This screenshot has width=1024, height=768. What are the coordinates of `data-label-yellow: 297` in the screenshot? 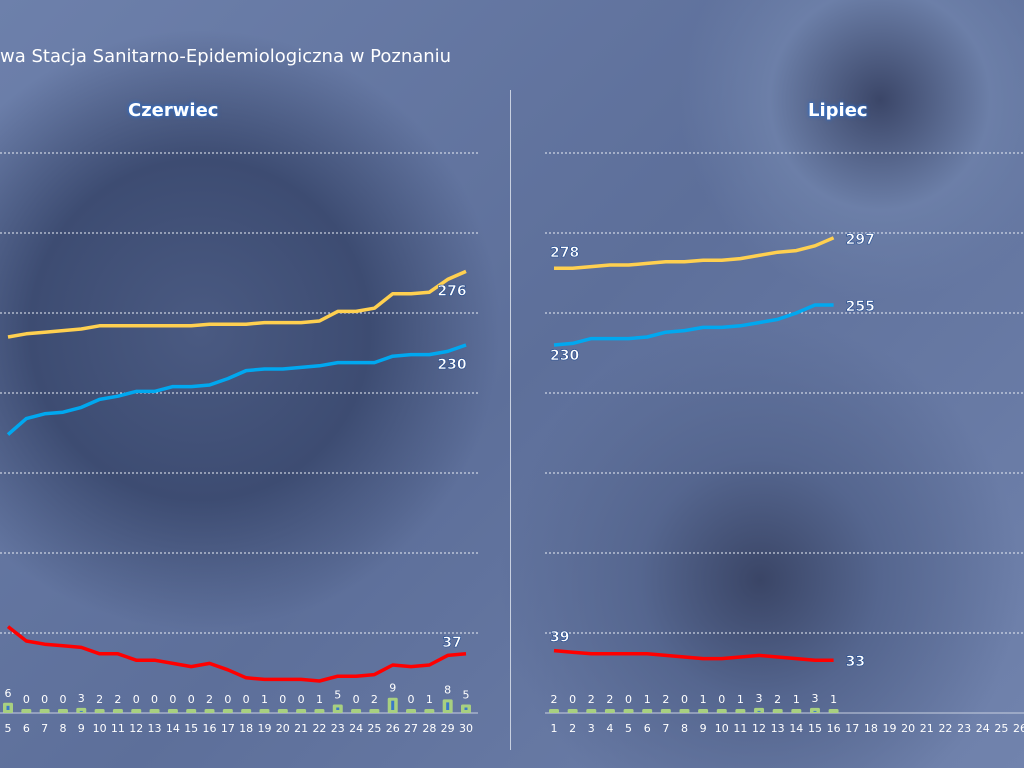 It's located at (860, 240).